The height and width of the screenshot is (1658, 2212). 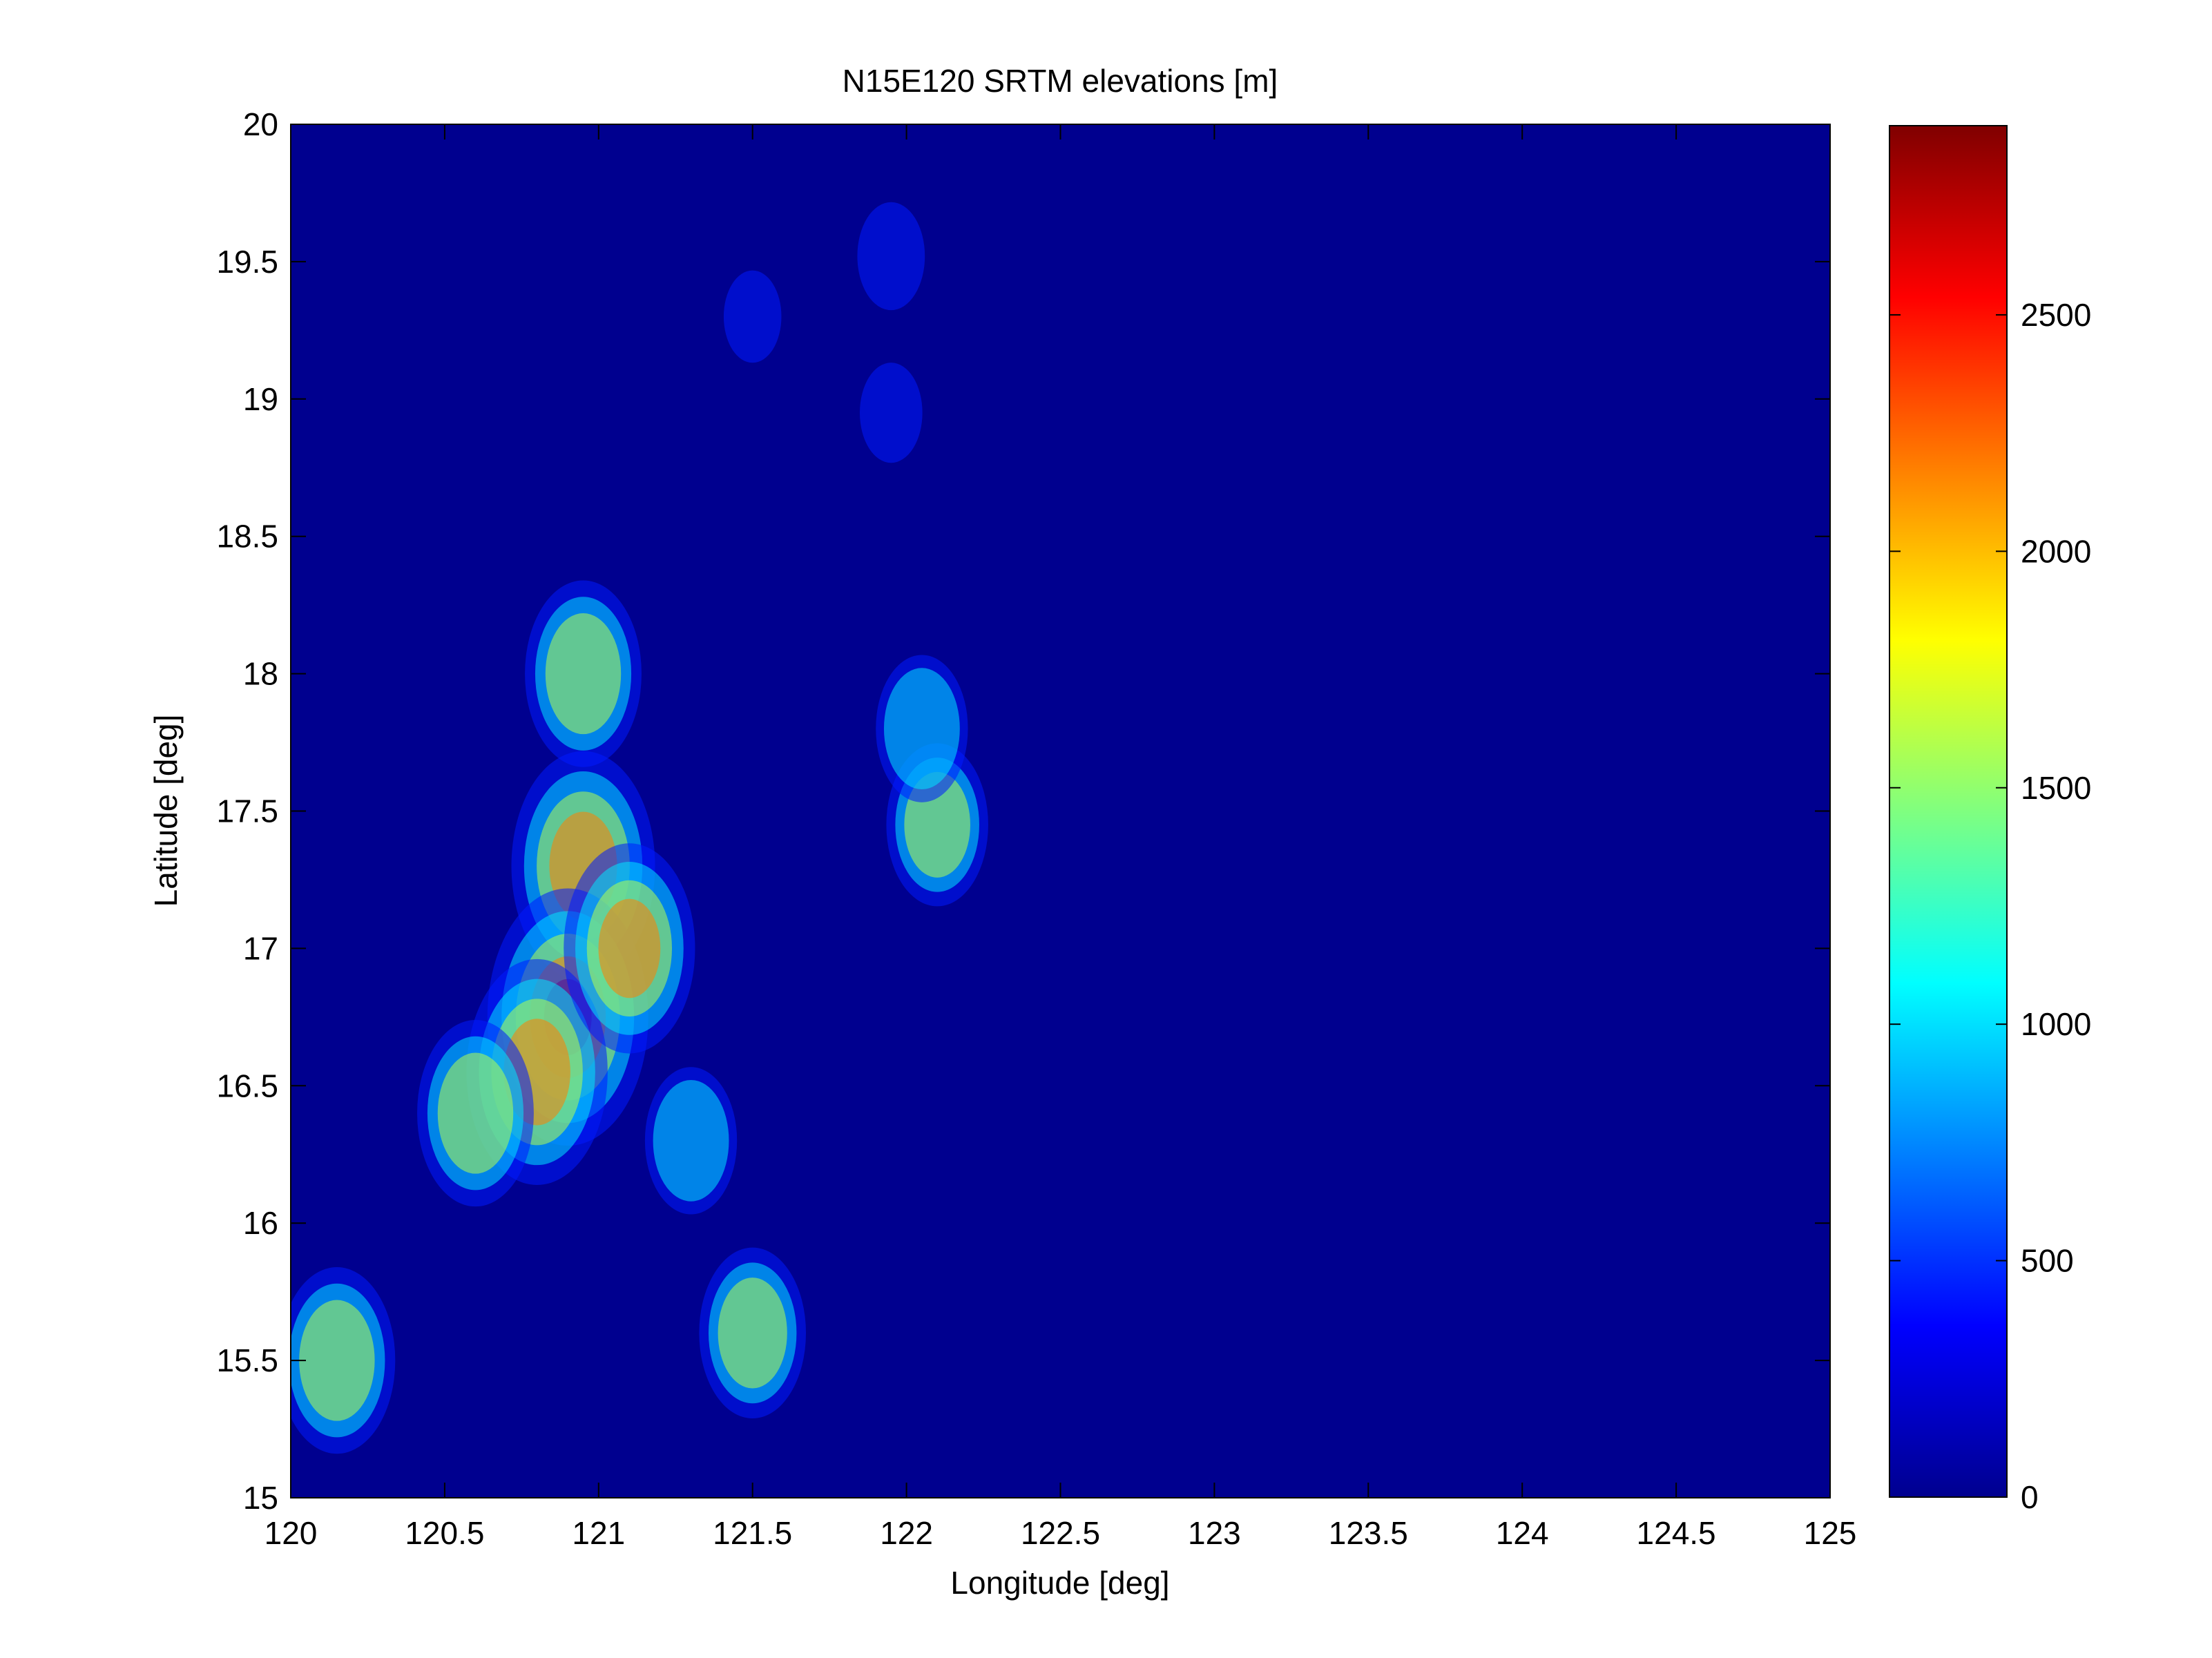 What do you see at coordinates (1523, 1533) in the screenshot?
I see `x-tick-label: 124` at bounding box center [1523, 1533].